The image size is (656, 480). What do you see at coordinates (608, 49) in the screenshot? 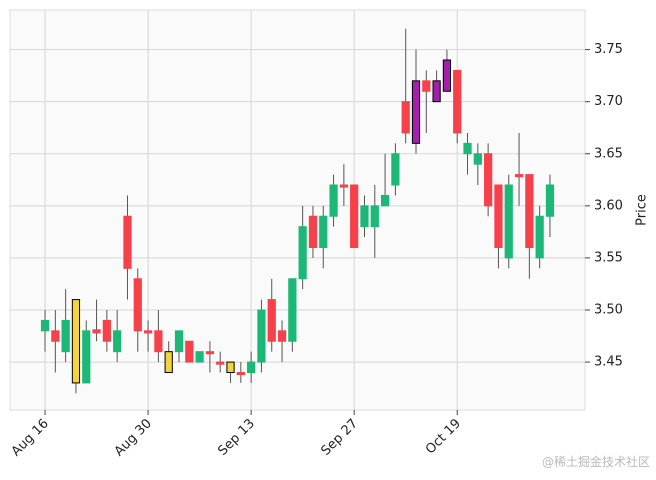
I see `y-tick-label: 3.75` at bounding box center [608, 49].